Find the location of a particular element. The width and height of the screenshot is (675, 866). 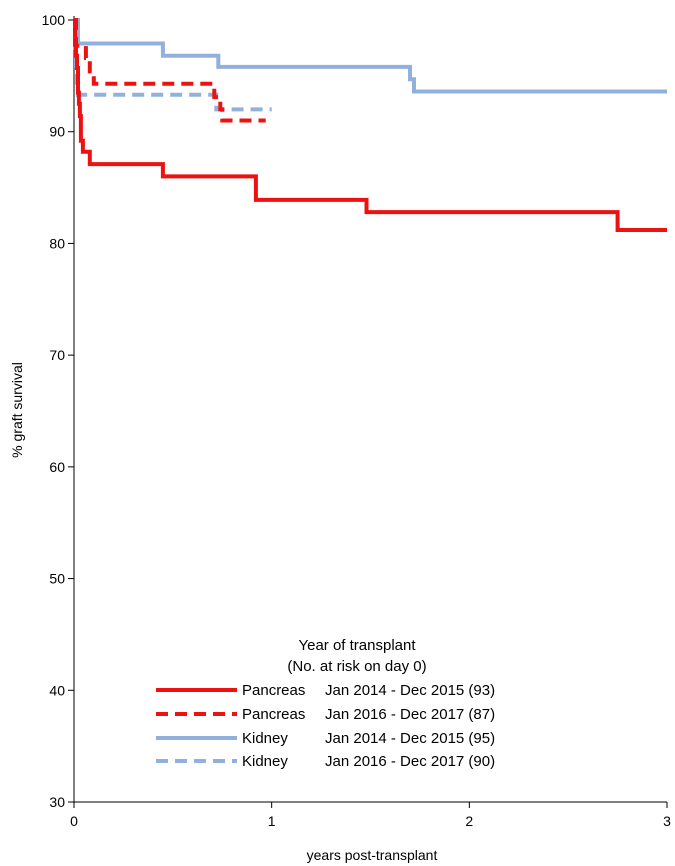

x-tick-label: 2 is located at coordinates (469, 821).